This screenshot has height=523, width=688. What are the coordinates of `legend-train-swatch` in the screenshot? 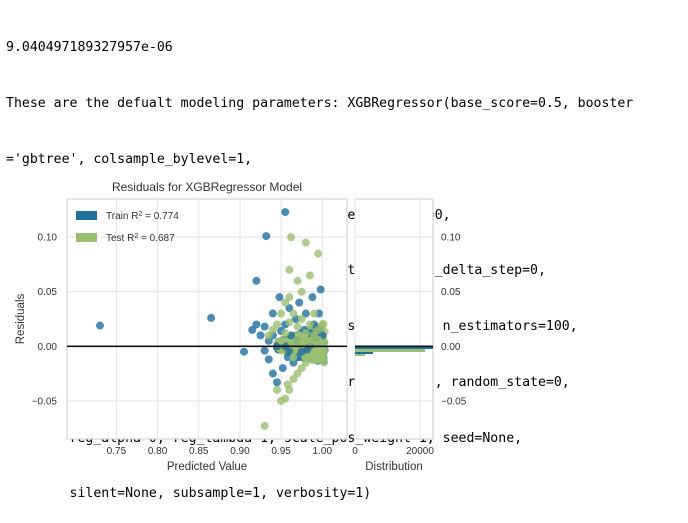 It's located at (86, 215).